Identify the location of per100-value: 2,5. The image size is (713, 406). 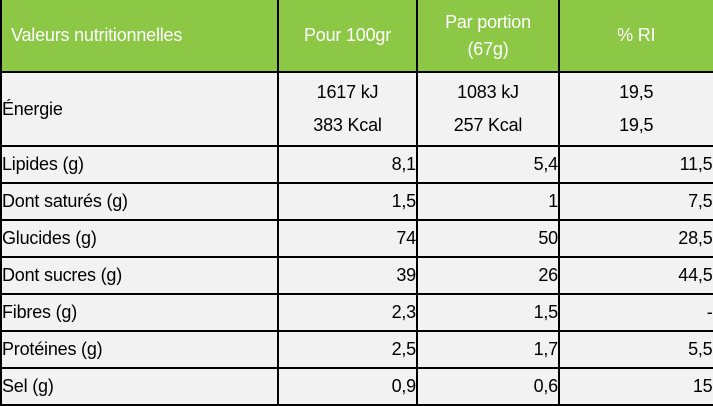
(347, 349).